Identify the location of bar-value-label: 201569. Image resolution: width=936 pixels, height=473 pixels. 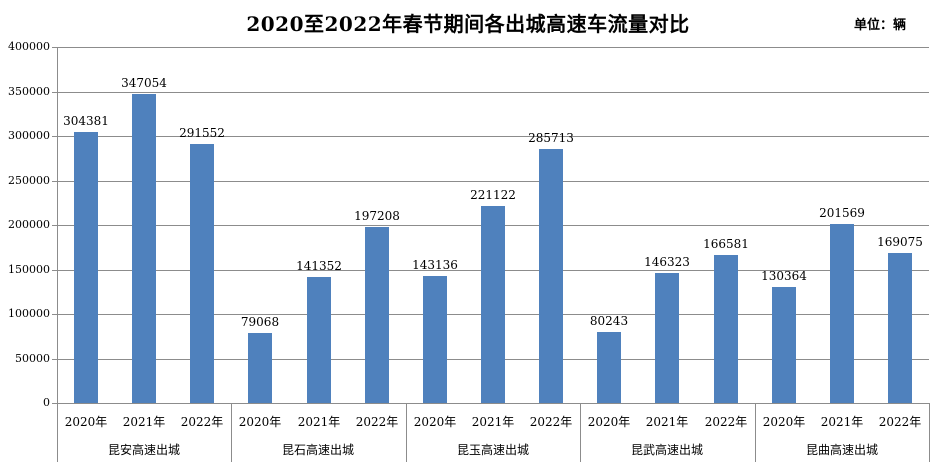
(842, 213).